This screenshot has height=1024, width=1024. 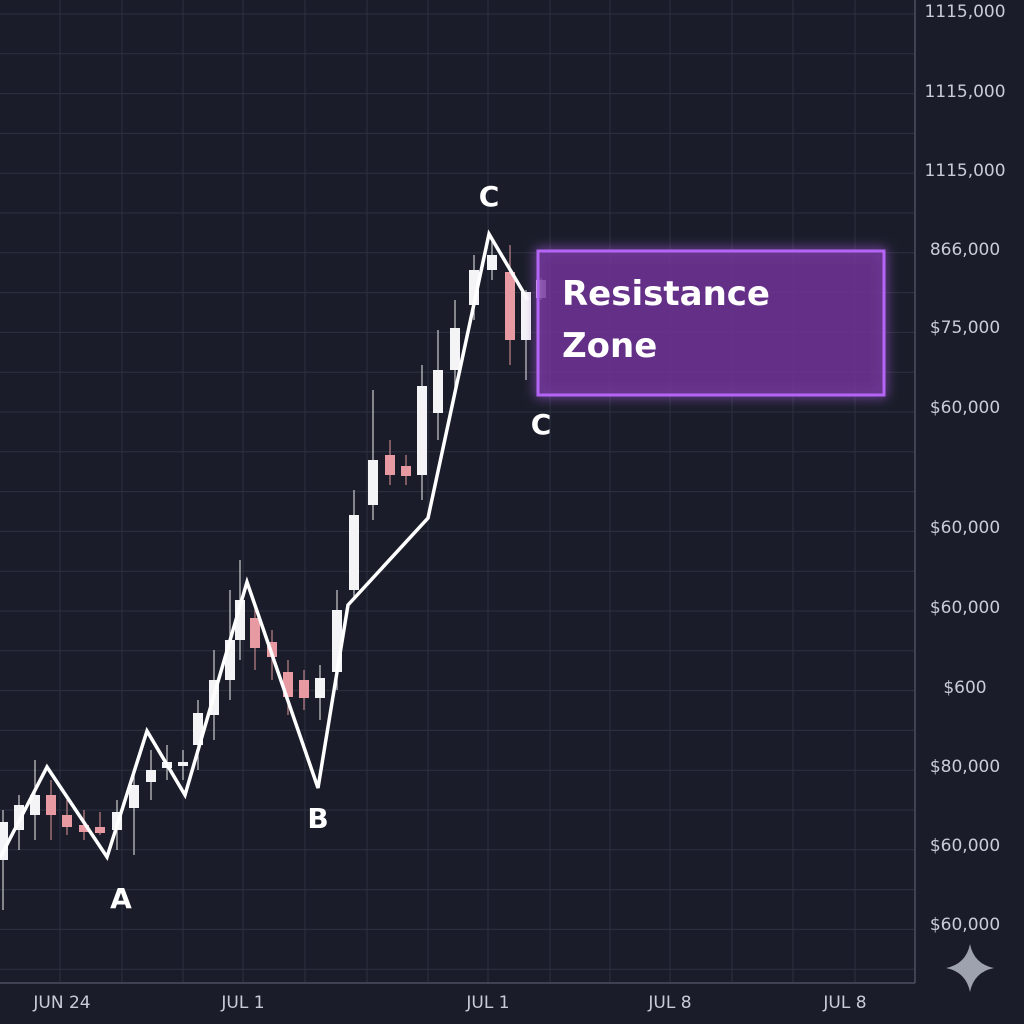 I want to click on y-tick-label: $75,000, so click(x=965, y=328).